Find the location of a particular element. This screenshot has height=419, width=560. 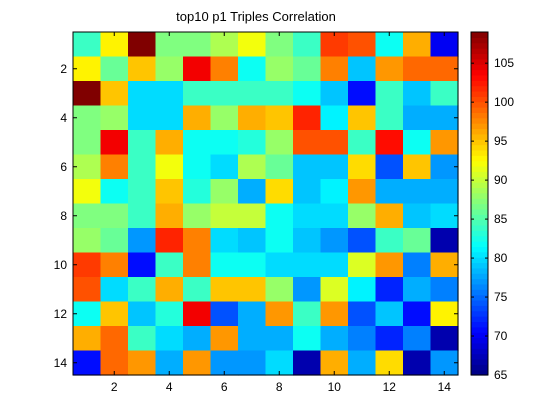

x-tick-label: 2 is located at coordinates (114, 387).